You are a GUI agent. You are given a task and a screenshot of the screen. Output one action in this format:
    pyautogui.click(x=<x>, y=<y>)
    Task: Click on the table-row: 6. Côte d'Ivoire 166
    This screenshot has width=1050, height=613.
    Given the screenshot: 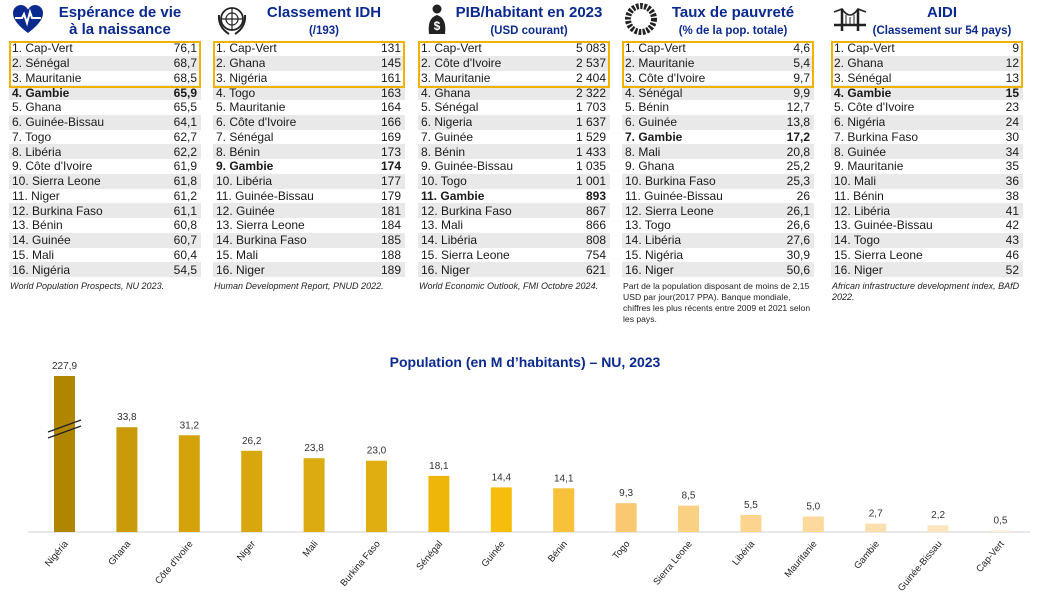 What is the action you would take?
    pyautogui.click(x=309, y=122)
    